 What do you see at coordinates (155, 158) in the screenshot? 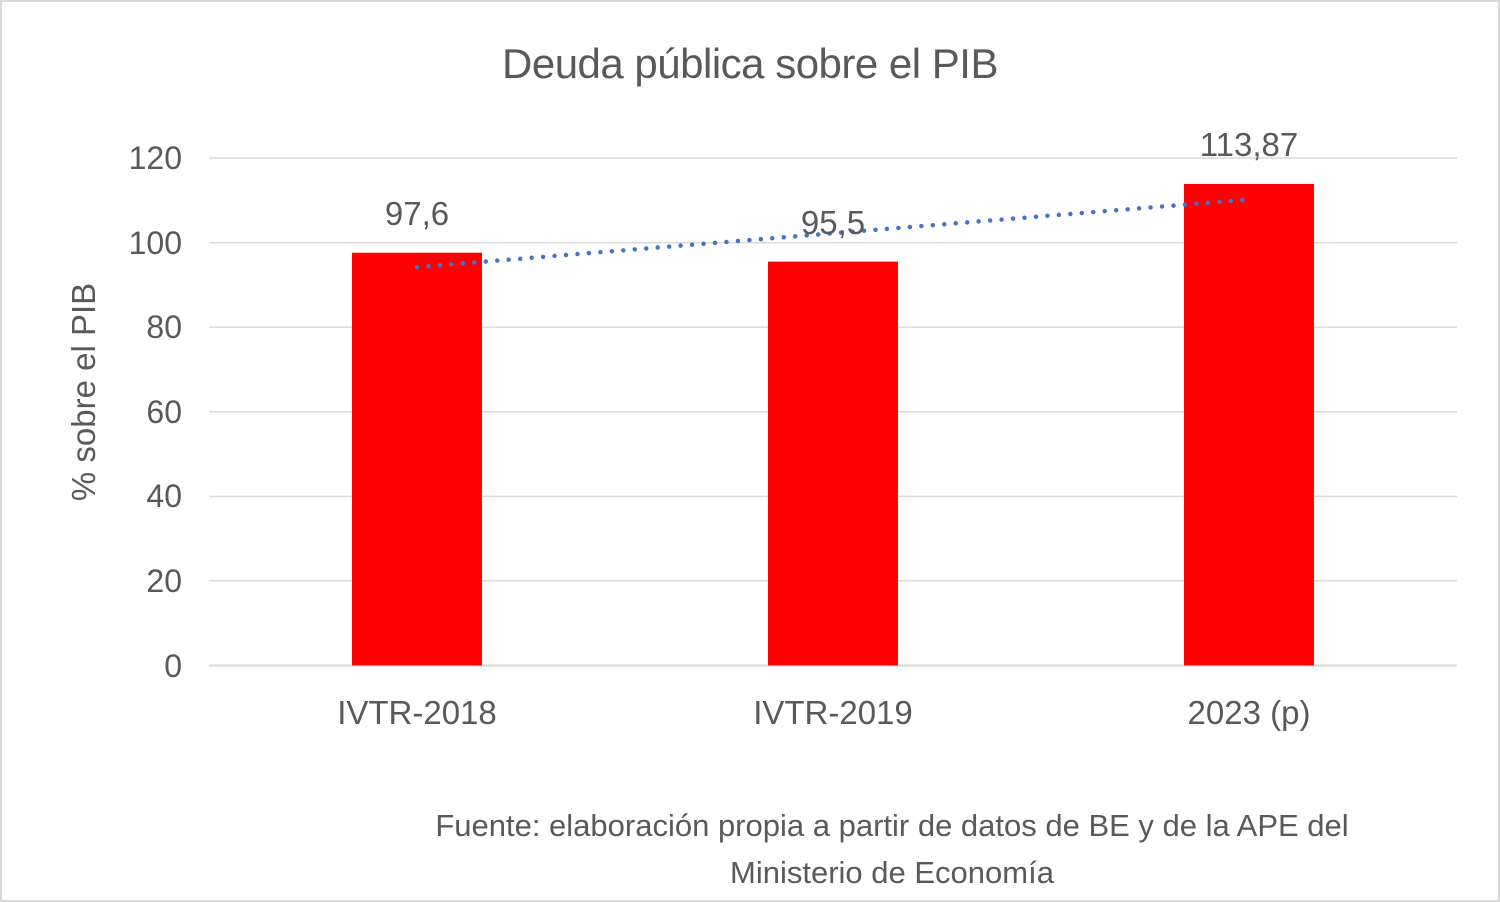
I see `y-tick-label: 120` at bounding box center [155, 158].